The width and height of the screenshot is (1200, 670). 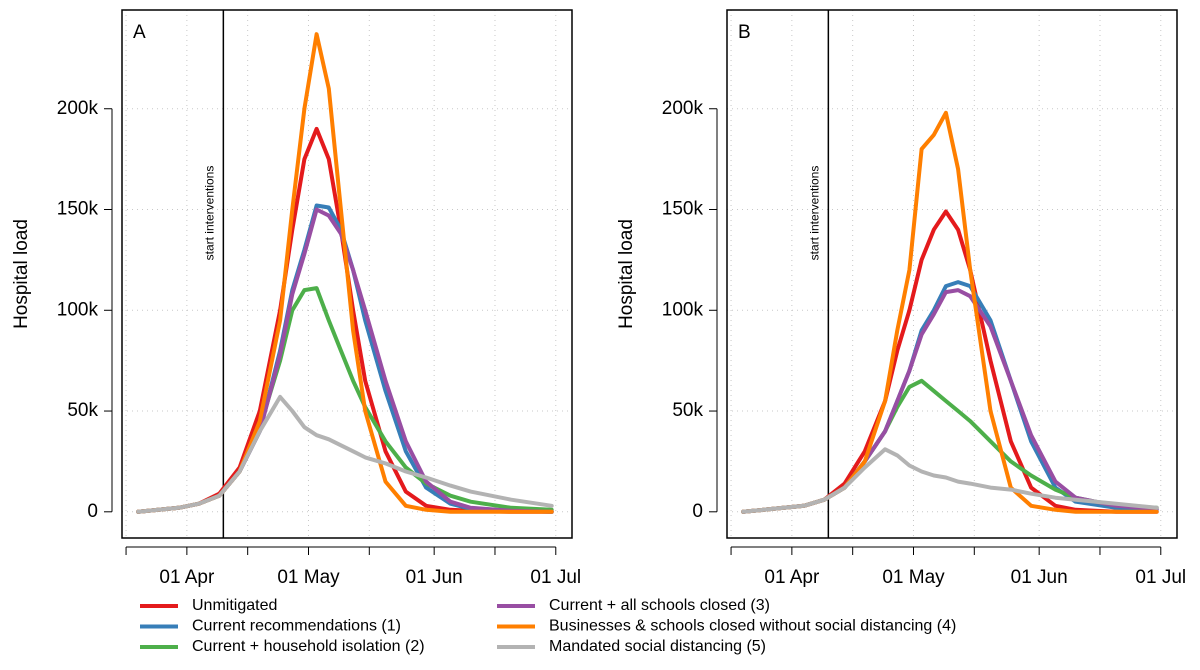 I want to click on legend-label: Current + all schools closed (3), so click(x=659, y=605).